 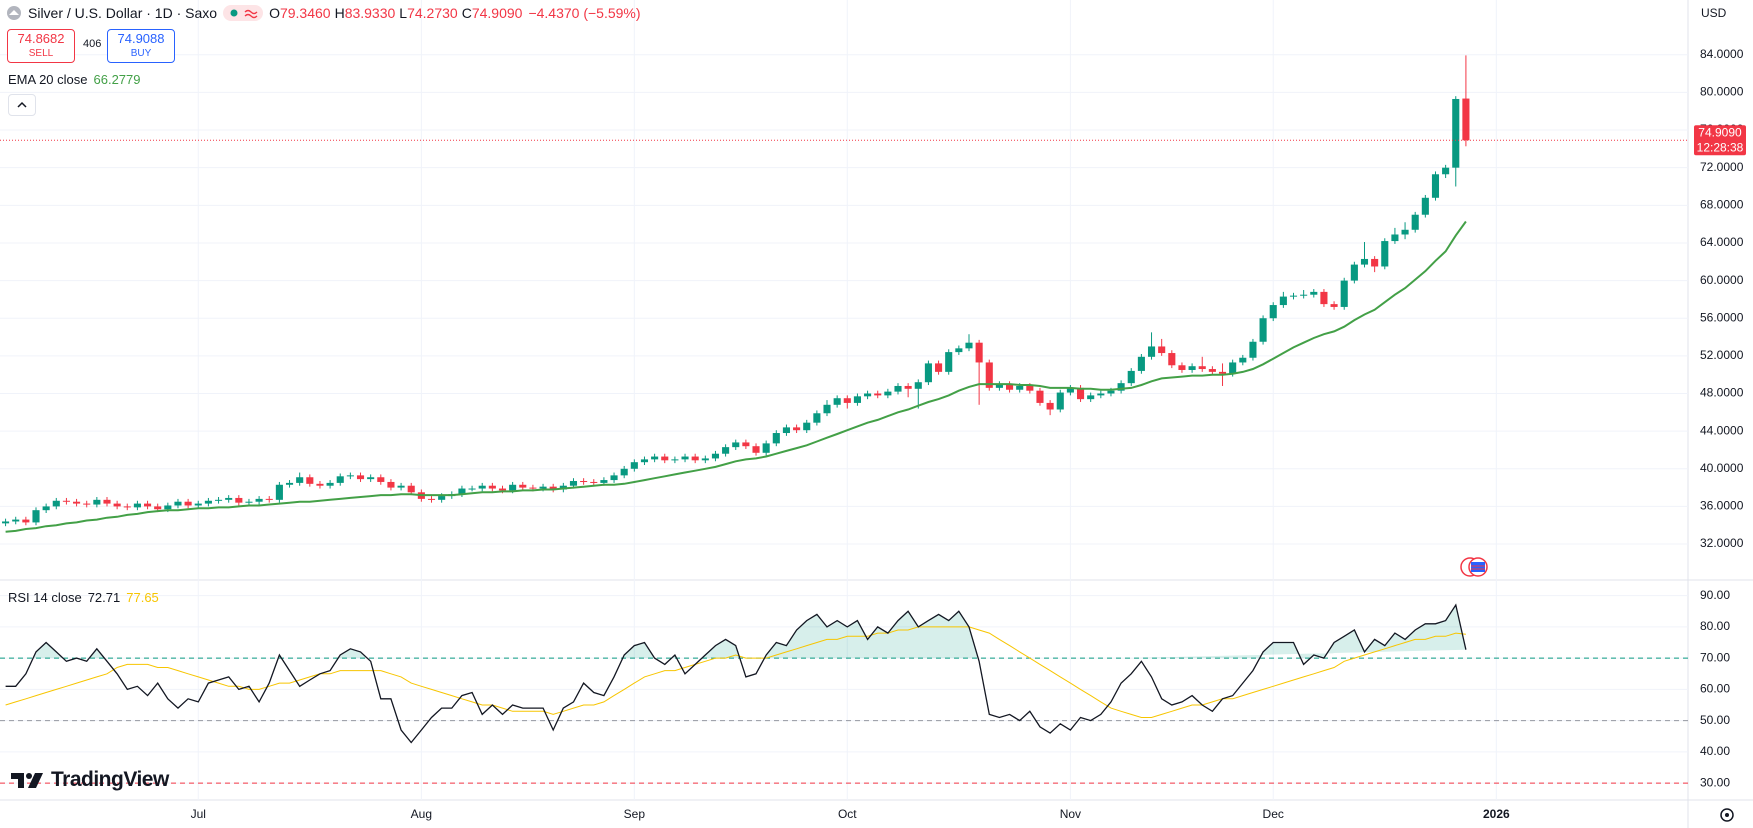 I want to click on rsi-ma-line, so click(x=735, y=672).